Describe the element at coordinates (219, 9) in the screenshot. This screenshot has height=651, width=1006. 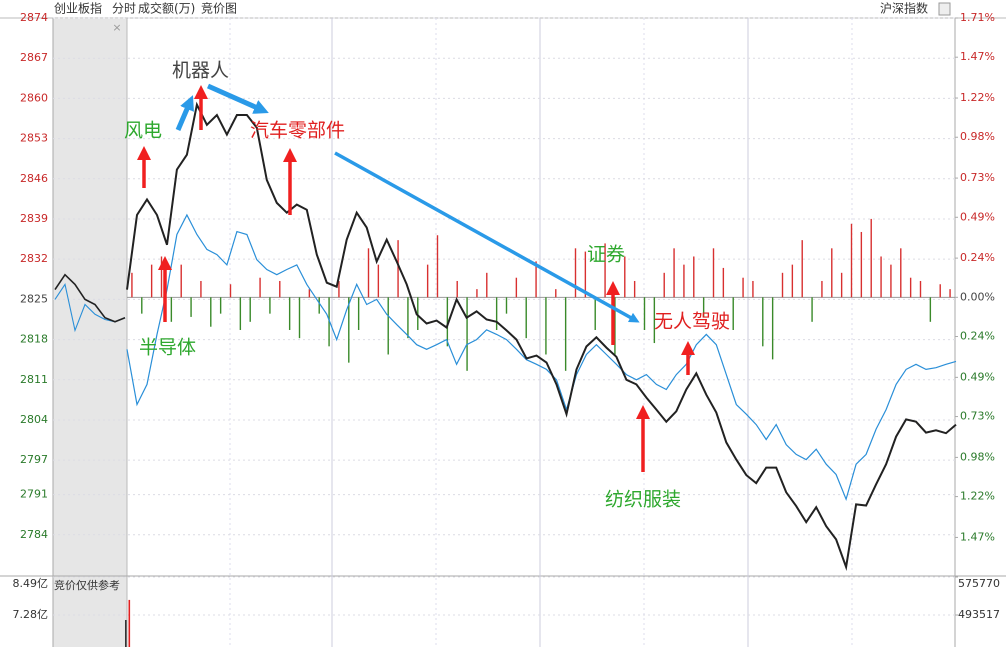
I see `tab: 竞价图` at that location.